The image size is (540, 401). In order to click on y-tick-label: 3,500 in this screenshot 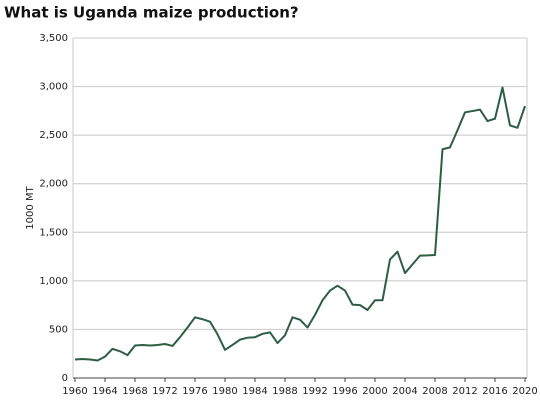, I will do `click(53, 38)`.